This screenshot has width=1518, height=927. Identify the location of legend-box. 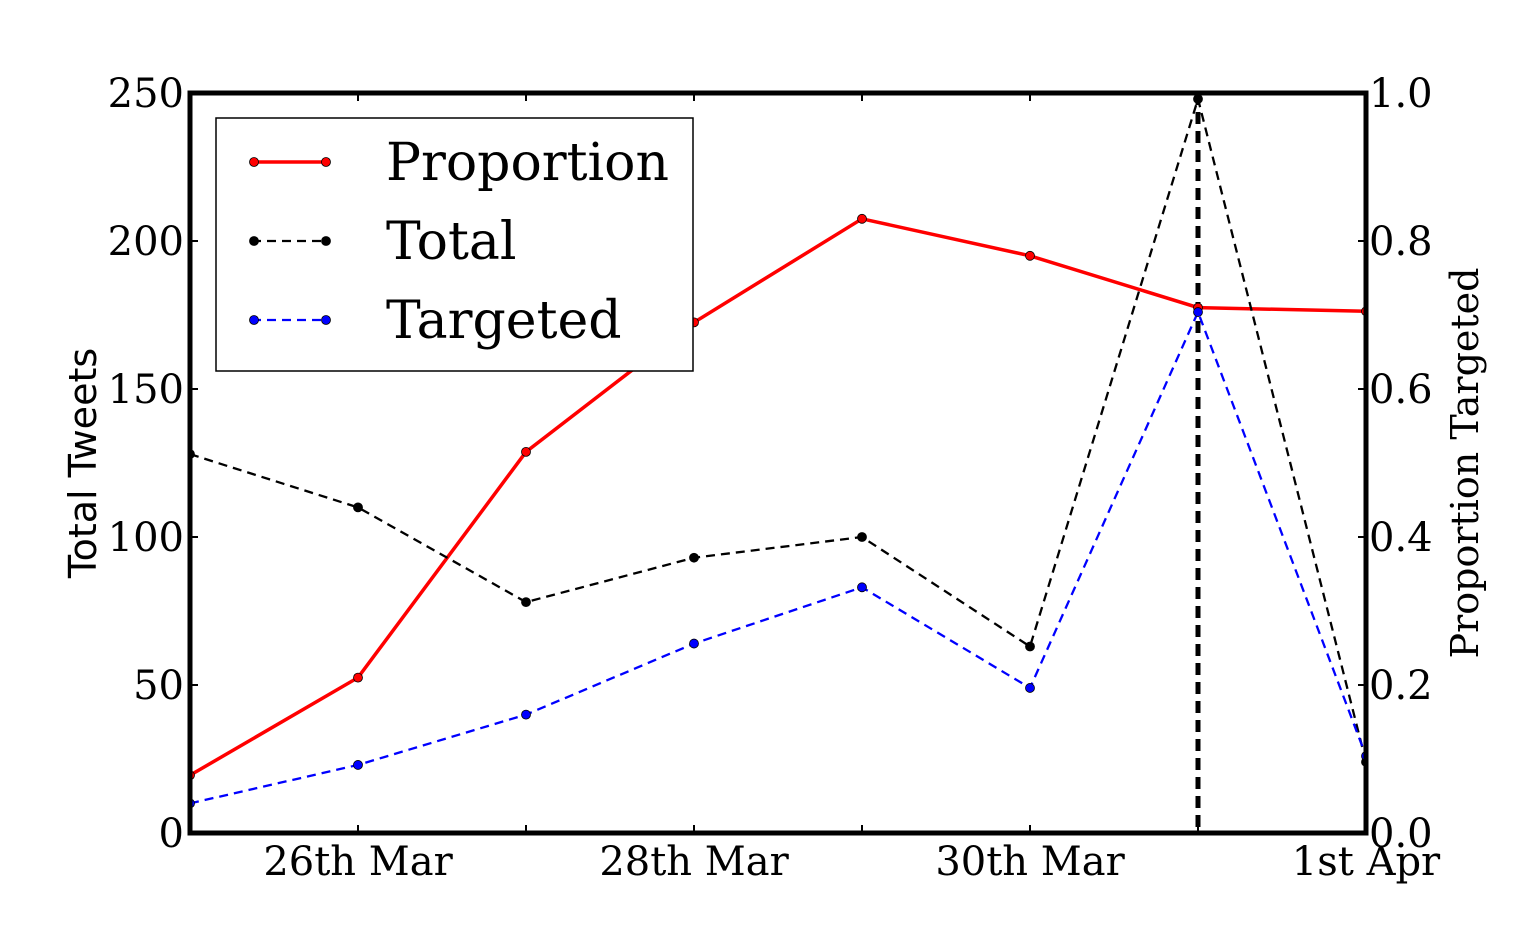
(454, 244).